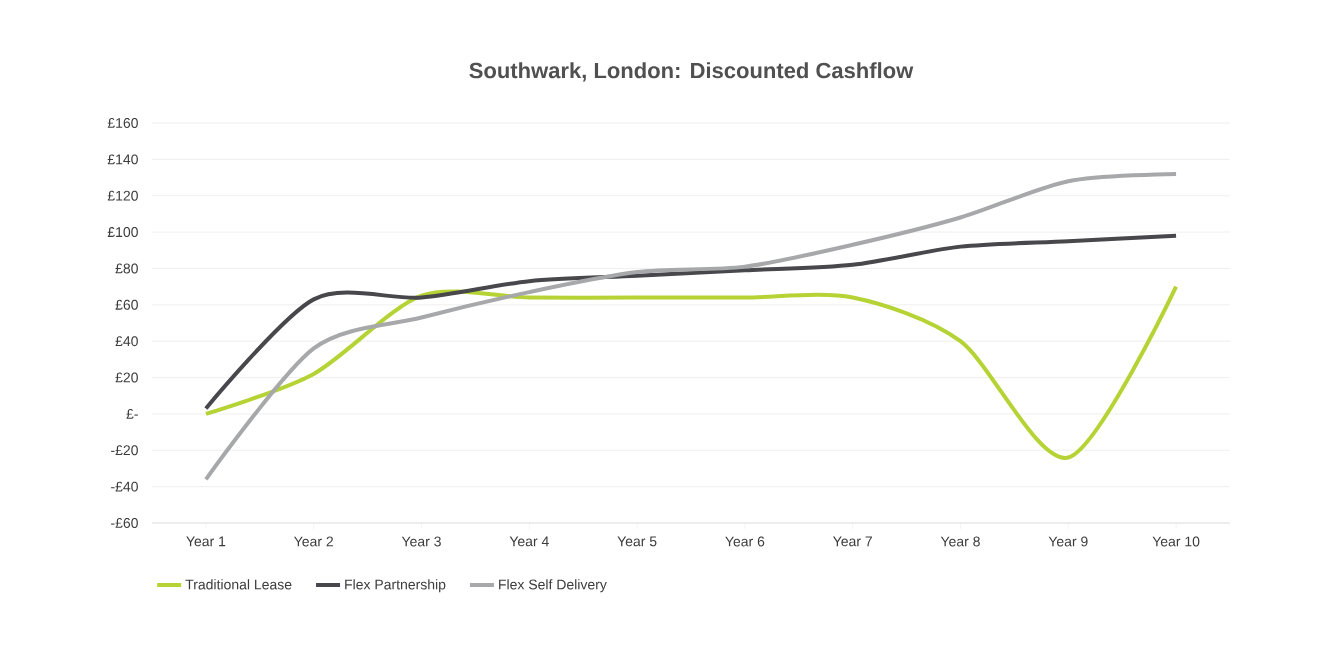  Describe the element at coordinates (122, 159) in the screenshot. I see `y-tick-label: £140` at that location.